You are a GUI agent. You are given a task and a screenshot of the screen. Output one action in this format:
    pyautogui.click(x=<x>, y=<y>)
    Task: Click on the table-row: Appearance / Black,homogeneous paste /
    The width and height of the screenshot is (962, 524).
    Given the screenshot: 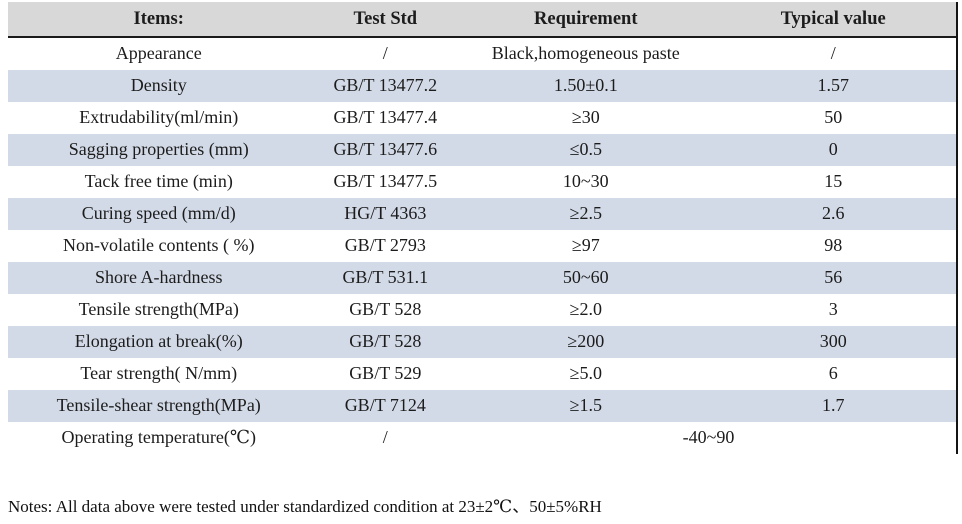 What is the action you would take?
    pyautogui.click(x=482, y=54)
    